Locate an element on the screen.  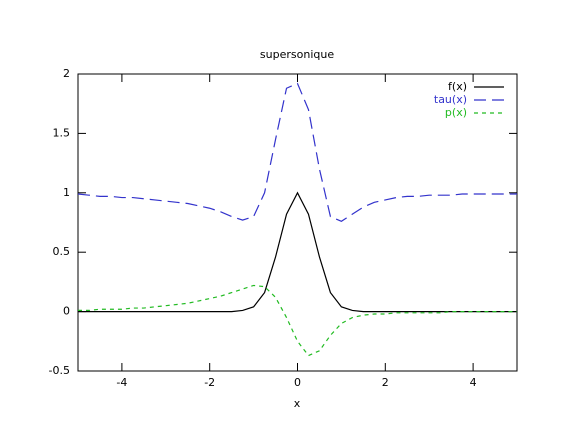
y-tick-label: 1 is located at coordinates (66, 192).